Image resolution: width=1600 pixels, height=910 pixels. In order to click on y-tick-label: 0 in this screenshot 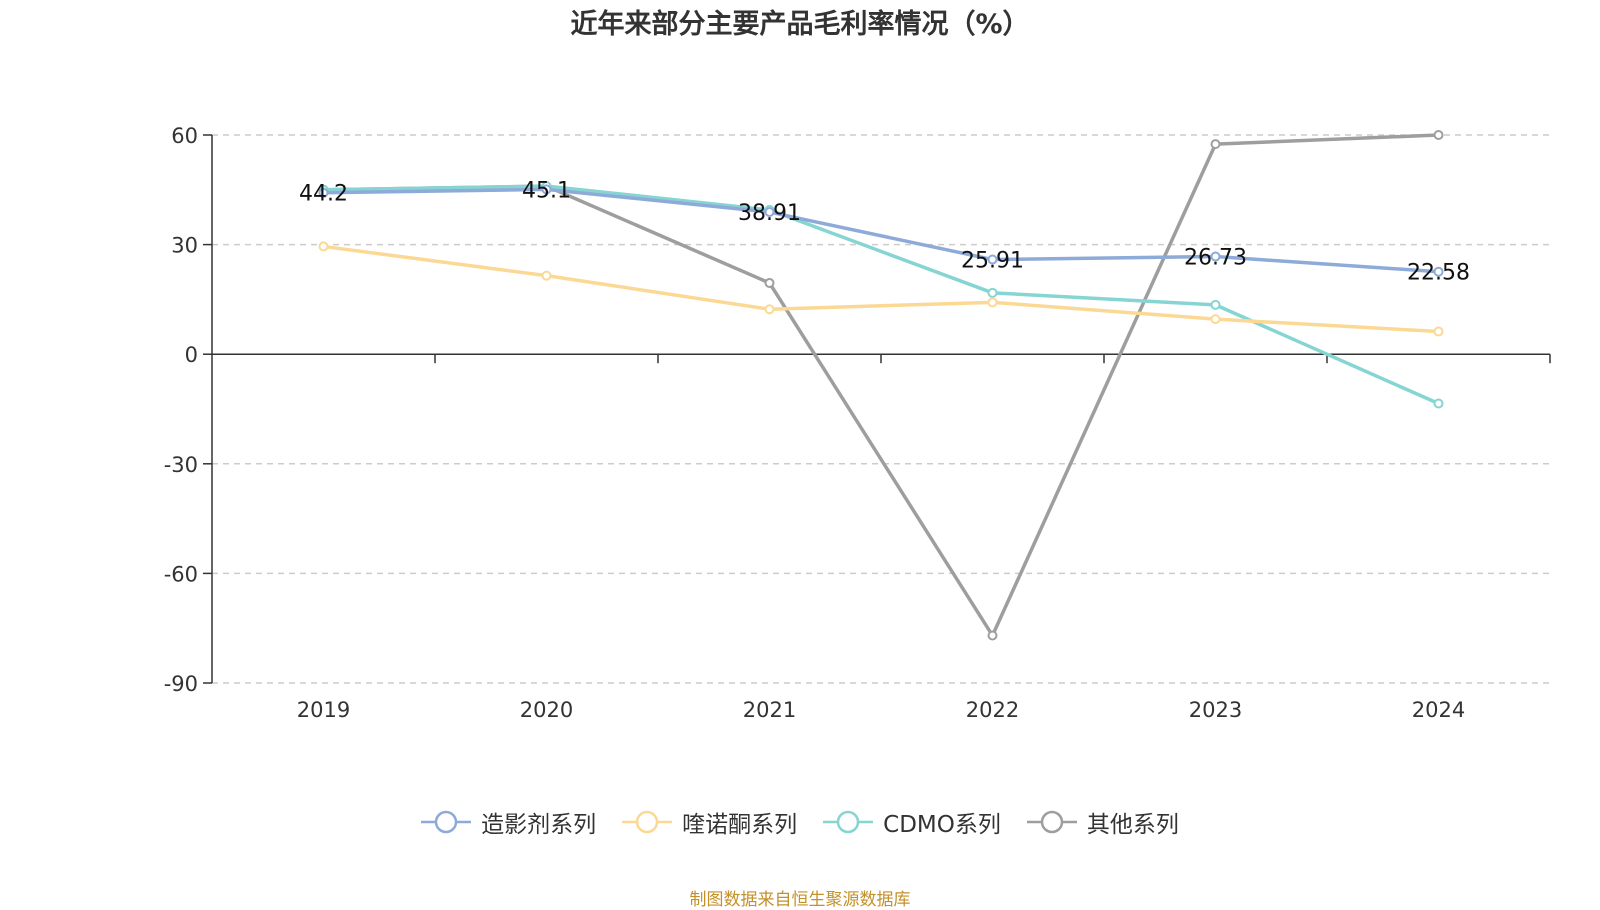, I will do `click(191, 355)`.